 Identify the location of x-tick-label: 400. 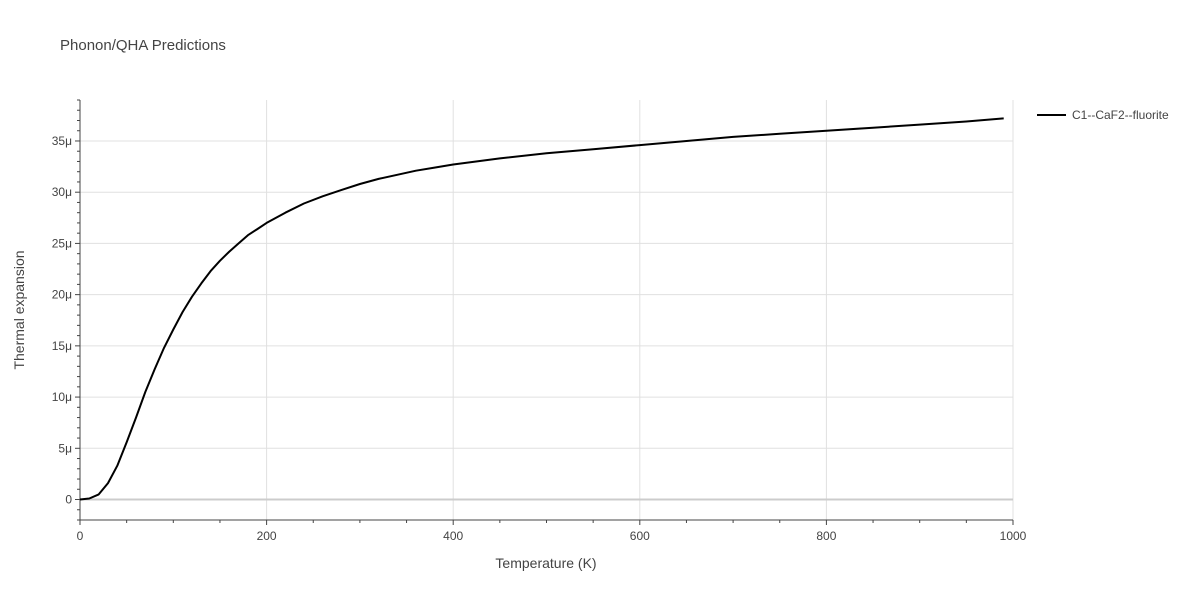
(453, 536).